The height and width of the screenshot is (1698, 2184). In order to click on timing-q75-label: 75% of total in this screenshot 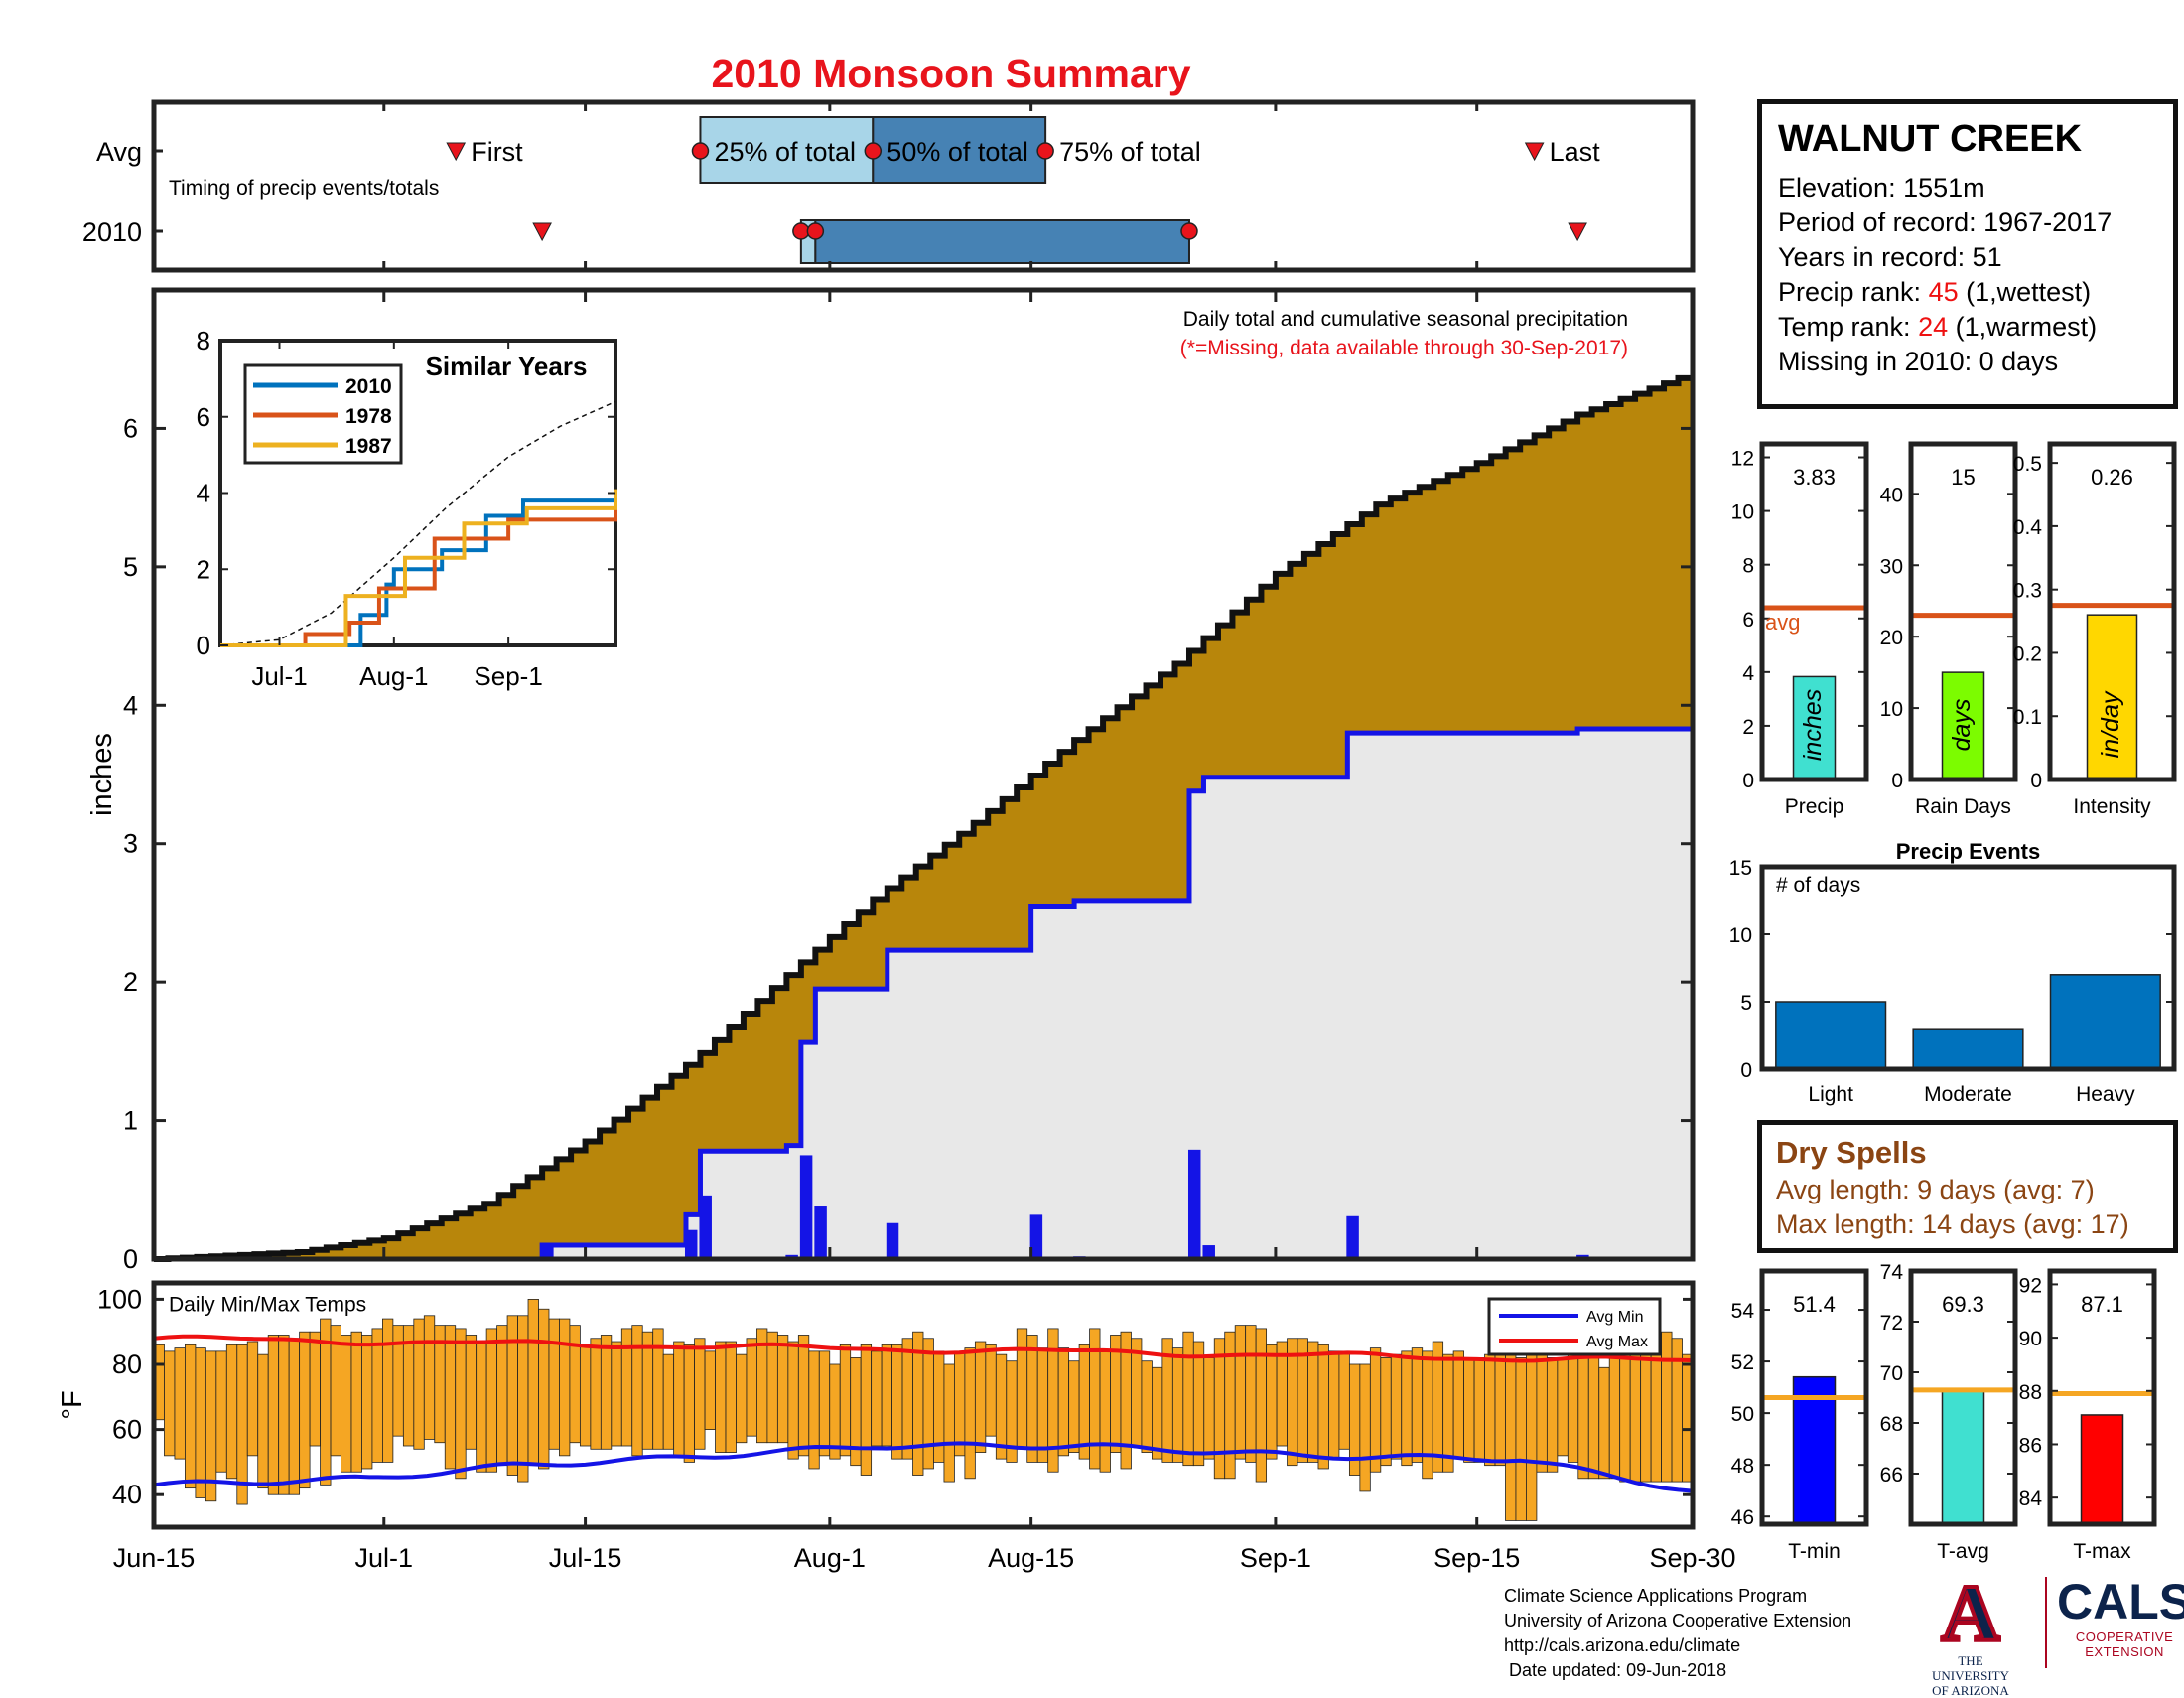, I will do `click(1130, 152)`.